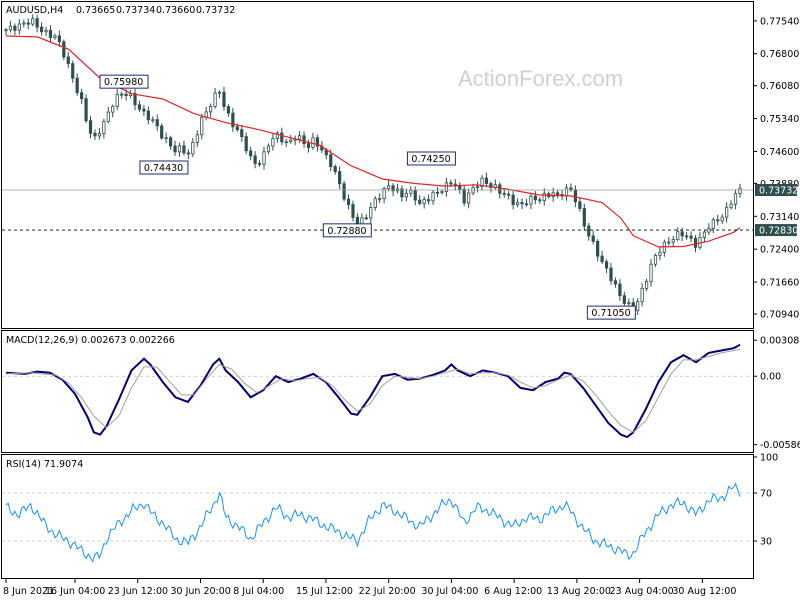 The width and height of the screenshot is (800, 600). I want to click on macd-axis-label: 0.00308, so click(779, 341).